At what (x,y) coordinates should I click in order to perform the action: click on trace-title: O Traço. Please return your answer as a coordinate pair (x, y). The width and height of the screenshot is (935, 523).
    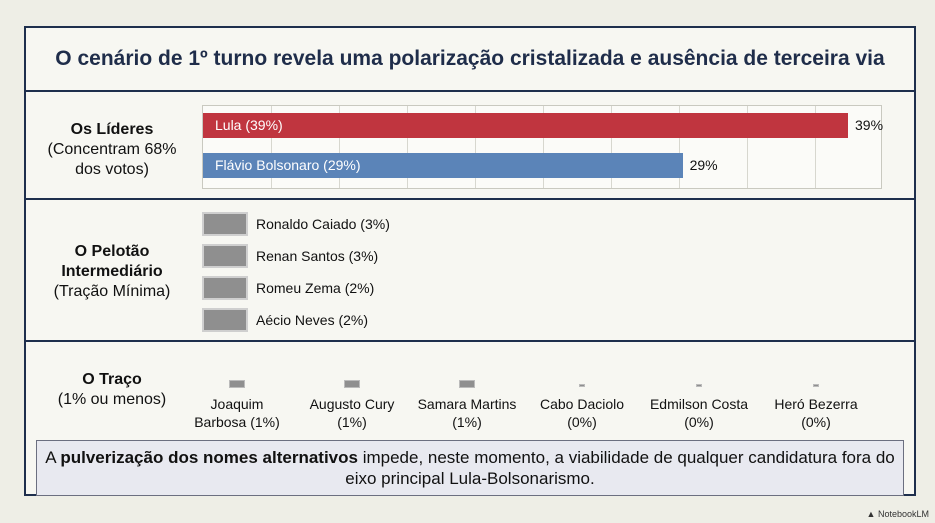
    Looking at the image, I should click on (112, 379).